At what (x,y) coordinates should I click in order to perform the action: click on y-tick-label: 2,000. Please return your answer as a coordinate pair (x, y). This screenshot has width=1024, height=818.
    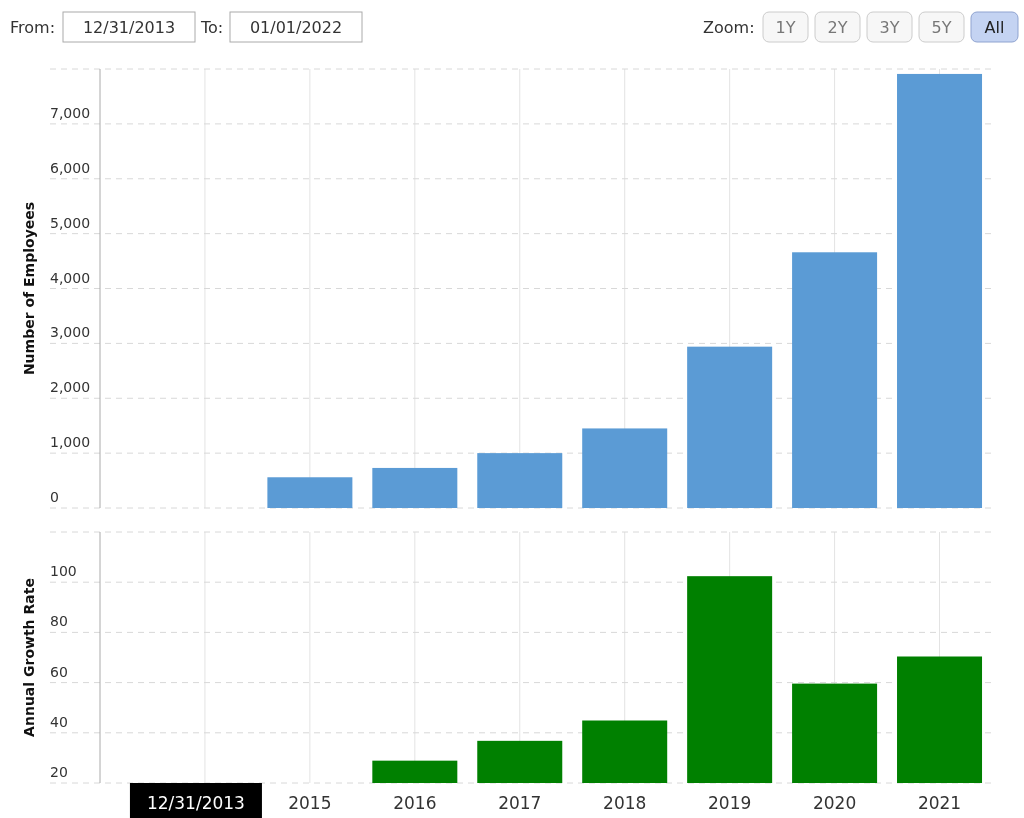
    Looking at the image, I should click on (70, 387).